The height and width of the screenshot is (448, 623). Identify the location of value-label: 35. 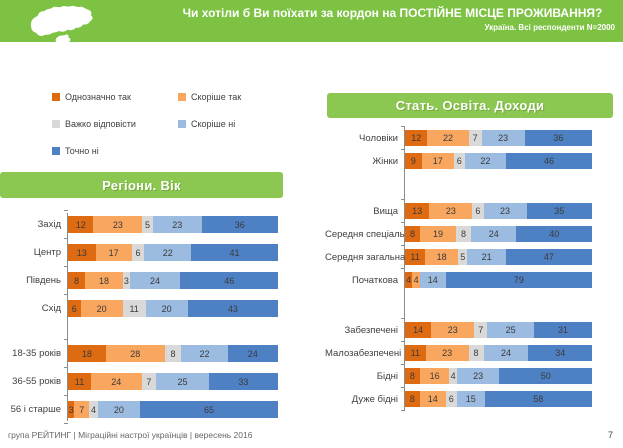
(559, 211).